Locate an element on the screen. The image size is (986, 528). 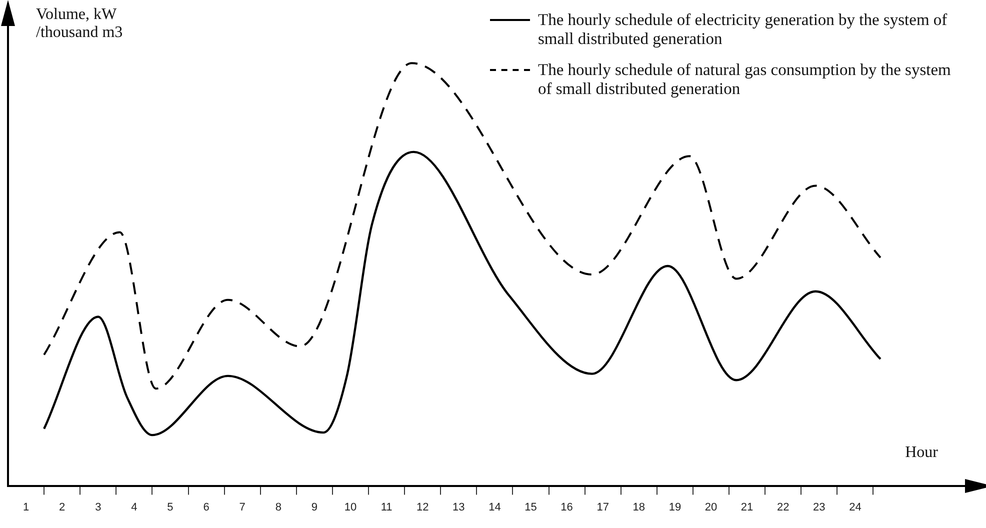
x-tick-label: 24 is located at coordinates (855, 507).